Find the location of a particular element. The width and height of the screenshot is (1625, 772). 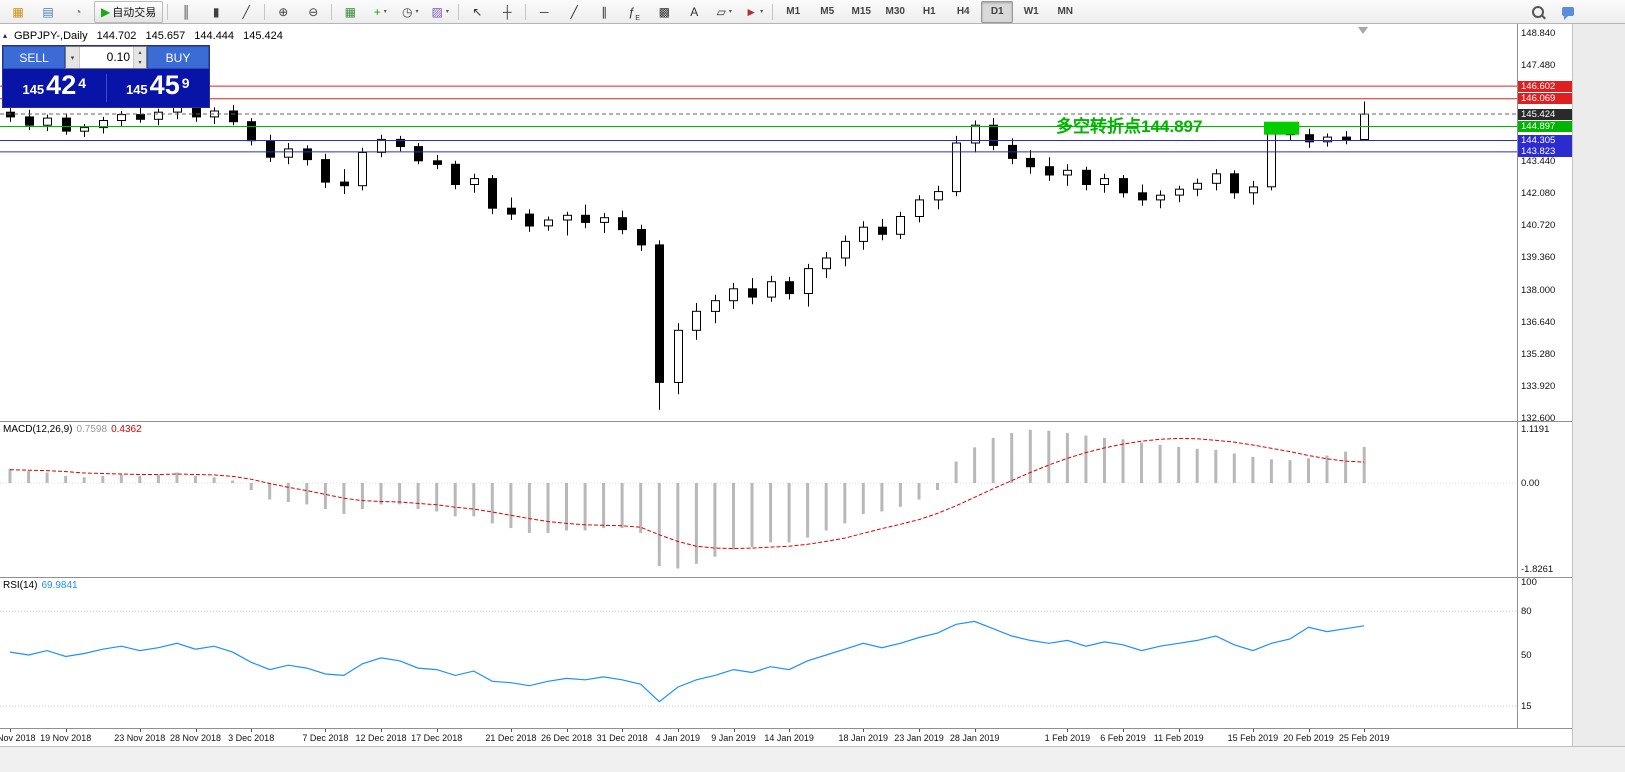

periods-icon: ◷ ▾ is located at coordinates (410, 12).